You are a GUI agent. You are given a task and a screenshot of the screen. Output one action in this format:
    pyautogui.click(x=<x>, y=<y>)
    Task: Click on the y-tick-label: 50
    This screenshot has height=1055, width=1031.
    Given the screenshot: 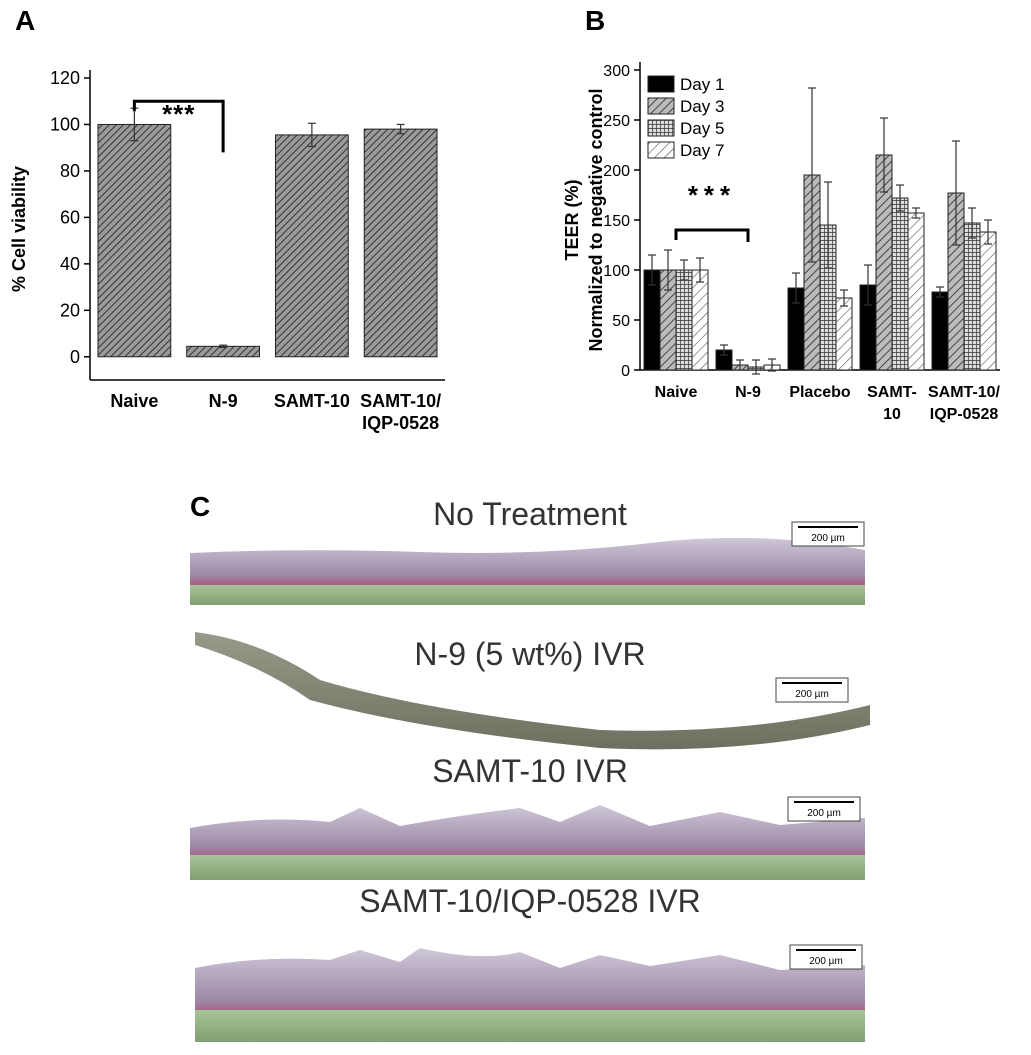 What is the action you would take?
    pyautogui.click(x=621, y=321)
    